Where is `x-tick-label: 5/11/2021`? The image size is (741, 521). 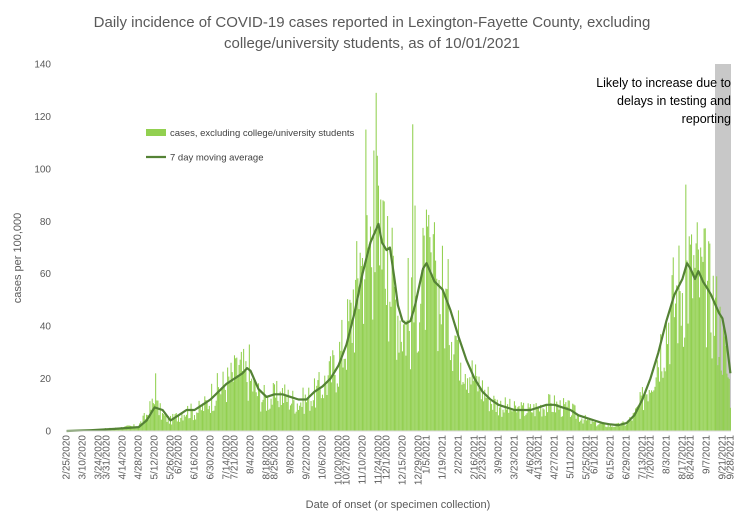 x-tick-label: 5/11/2021 is located at coordinates (571, 457).